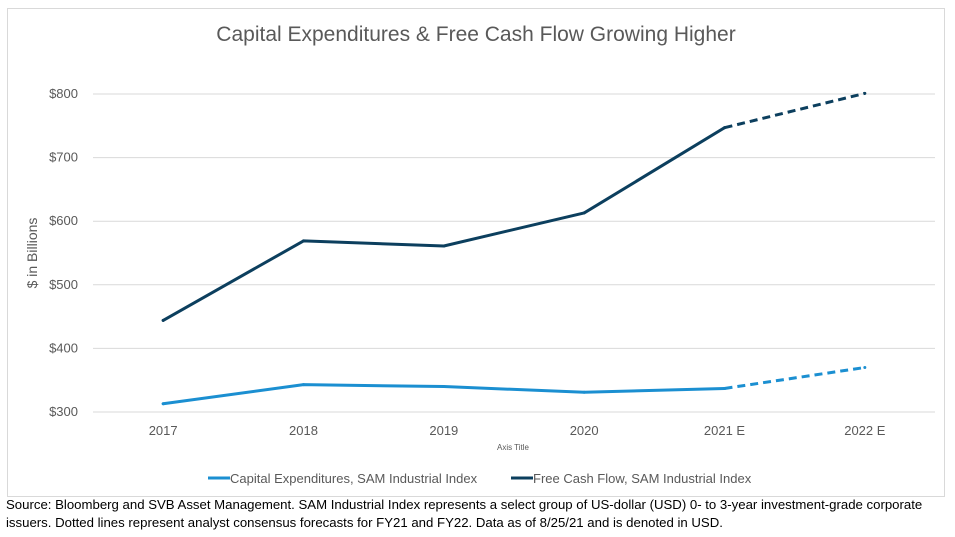 This screenshot has height=537, width=955. I want to click on x-axis-ticks: 2017 2018 2019 2020 2021 E 2022 E, so click(517, 430).